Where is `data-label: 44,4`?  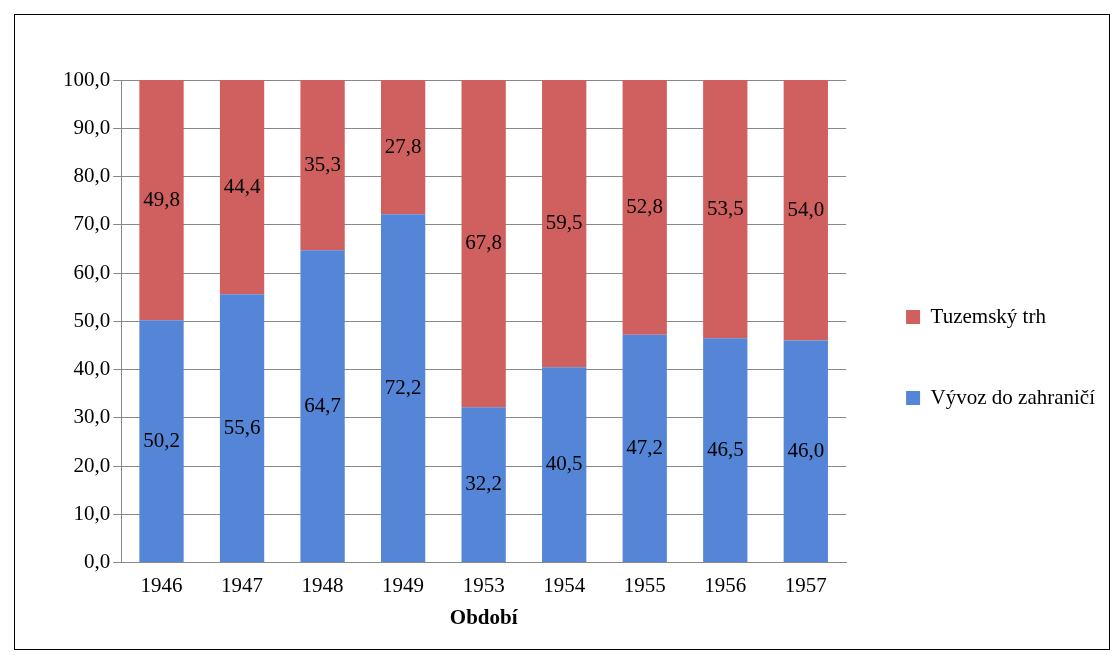 data-label: 44,4 is located at coordinates (242, 185).